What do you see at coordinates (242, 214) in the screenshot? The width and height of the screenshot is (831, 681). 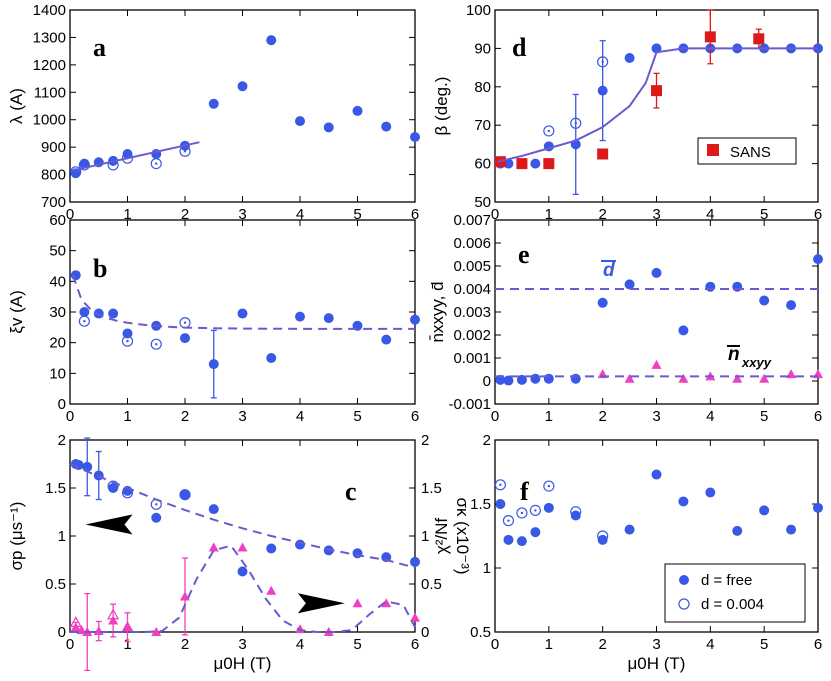 I see `x-tick-label-a: 3` at bounding box center [242, 214].